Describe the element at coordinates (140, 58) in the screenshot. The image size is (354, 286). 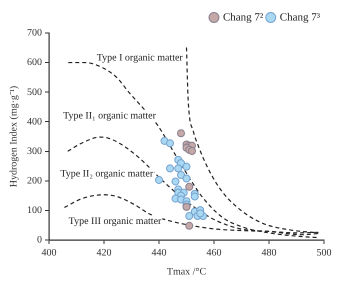
I see `annotation: Type I organic matter` at that location.